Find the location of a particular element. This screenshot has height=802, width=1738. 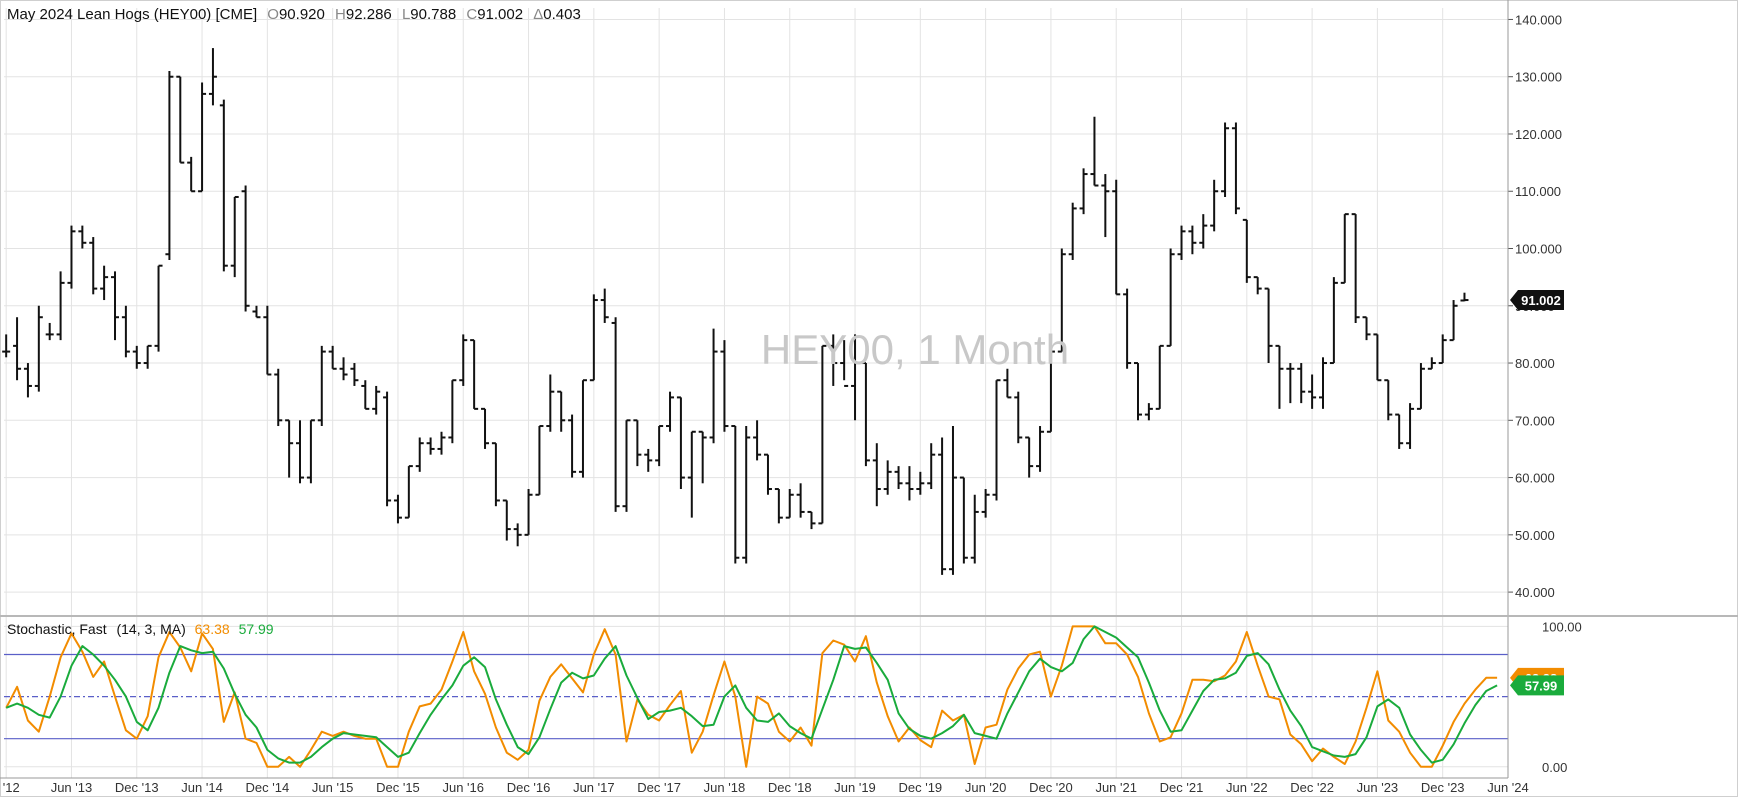

stoch-d-line is located at coordinates (751, 694).